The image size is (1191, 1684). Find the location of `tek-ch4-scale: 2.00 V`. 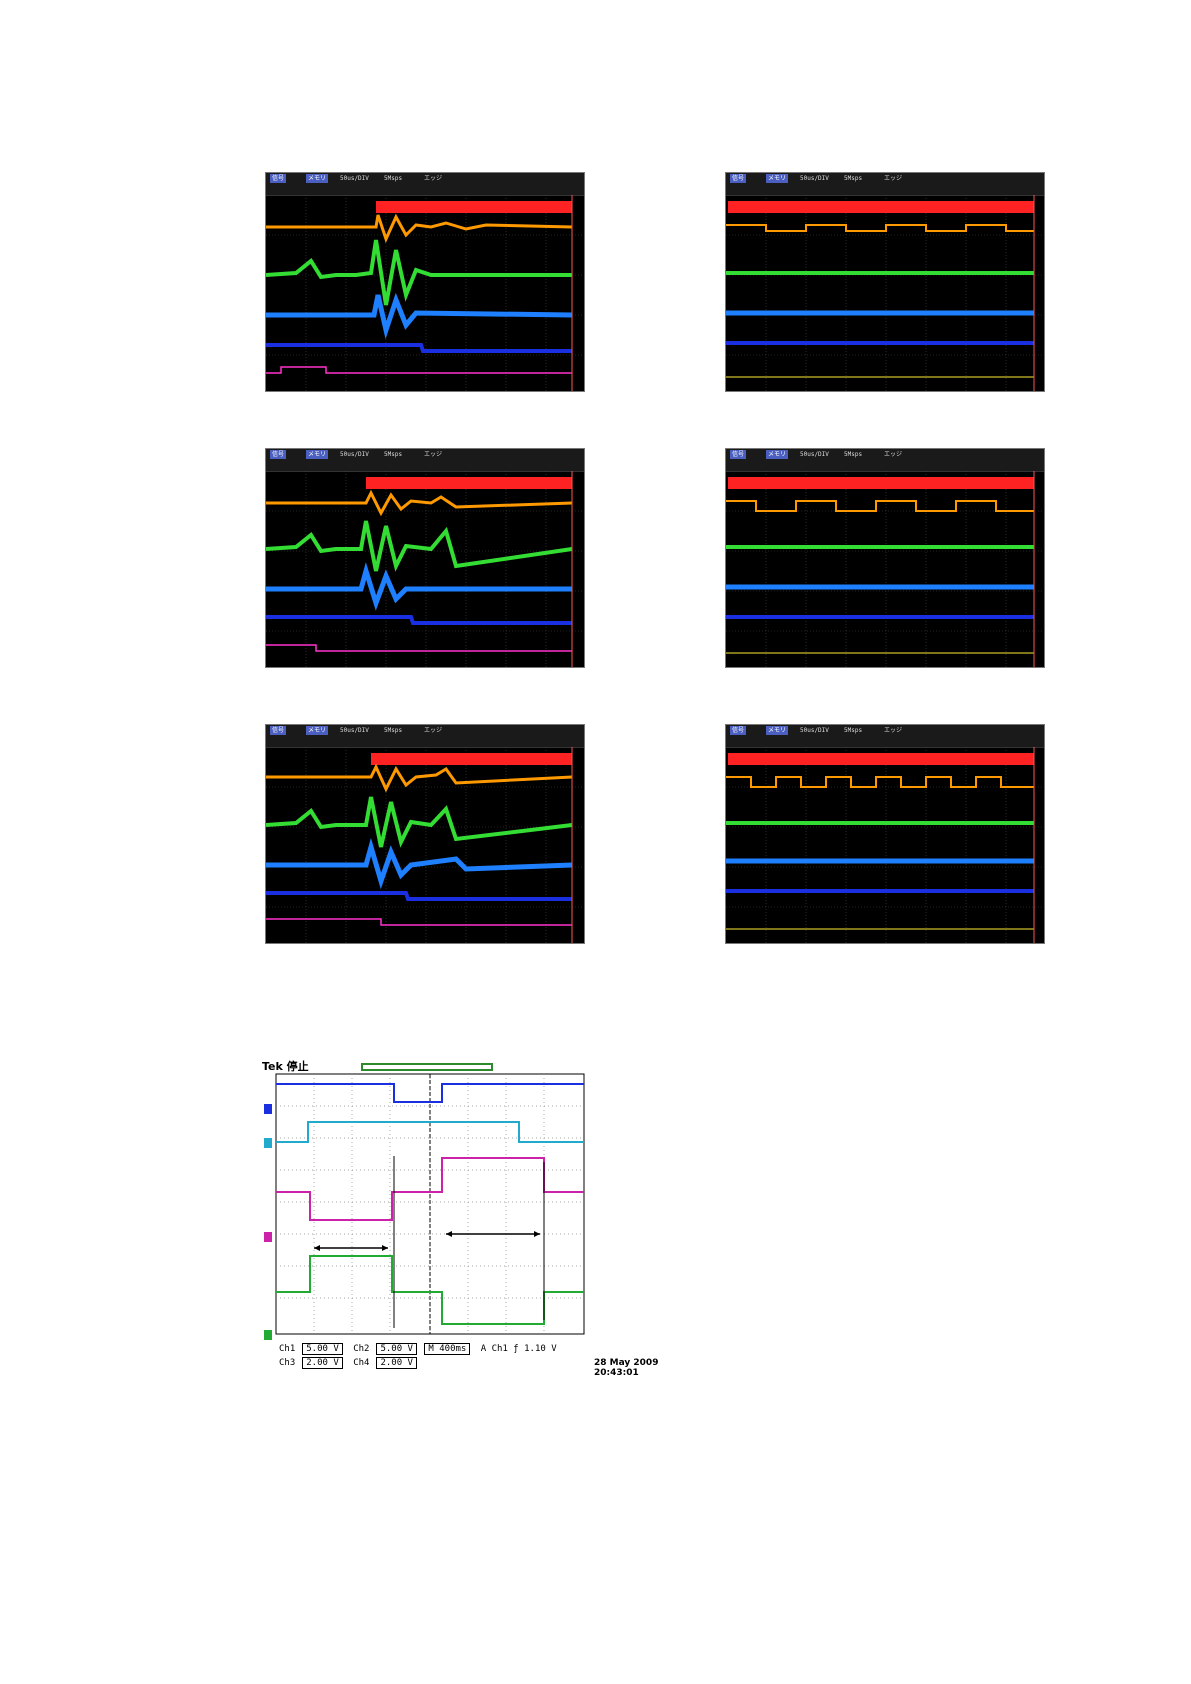

tek-ch4-scale: 2.00 V is located at coordinates (396, 1363).